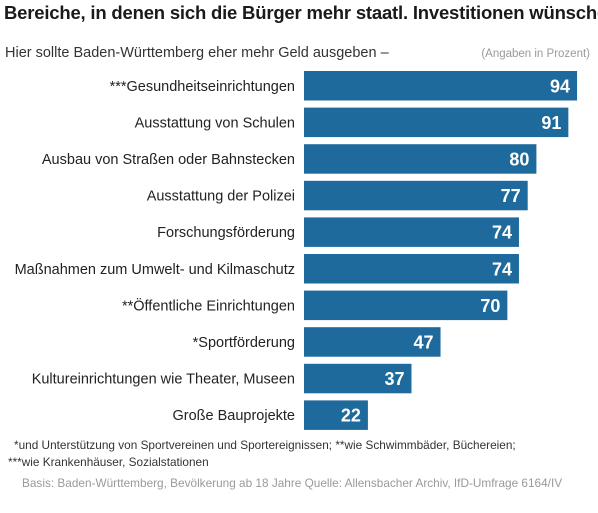 The image size is (598, 513). What do you see at coordinates (394, 379) in the screenshot?
I see `value-label-8: 37` at bounding box center [394, 379].